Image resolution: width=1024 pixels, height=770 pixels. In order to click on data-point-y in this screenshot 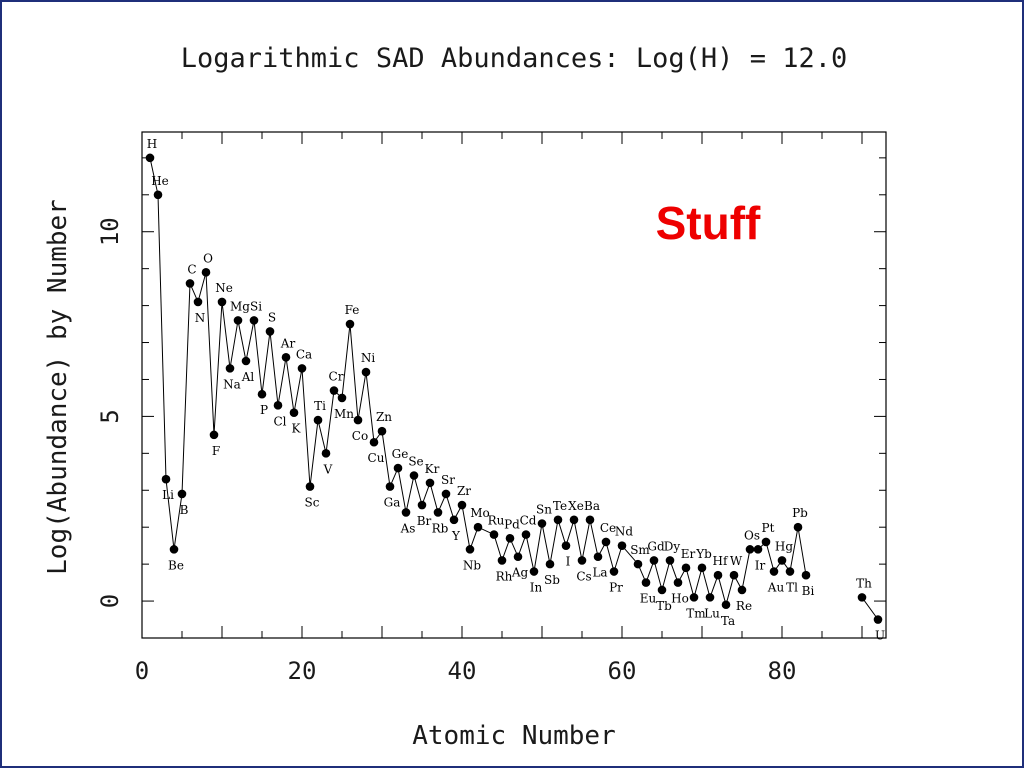, I will do `click(454, 520)`.